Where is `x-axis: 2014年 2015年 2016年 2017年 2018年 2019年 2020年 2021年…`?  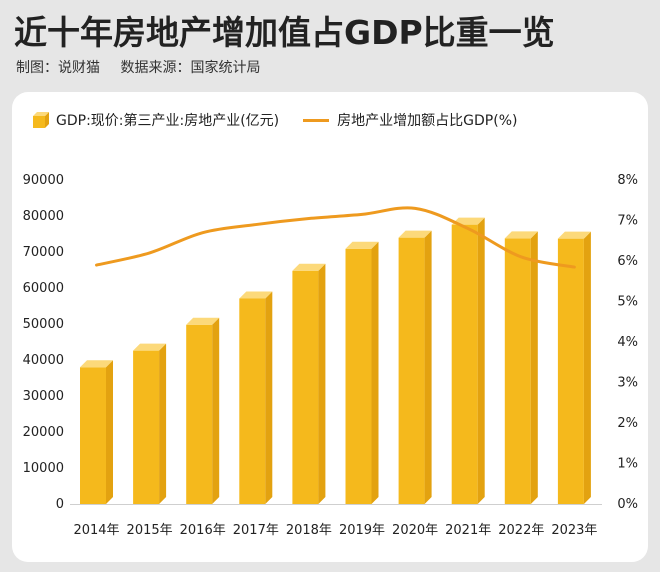
x-axis: 2014年 2015年 2016年 2017年 2018年 2019年 2020年 2021年… is located at coordinates (335, 530).